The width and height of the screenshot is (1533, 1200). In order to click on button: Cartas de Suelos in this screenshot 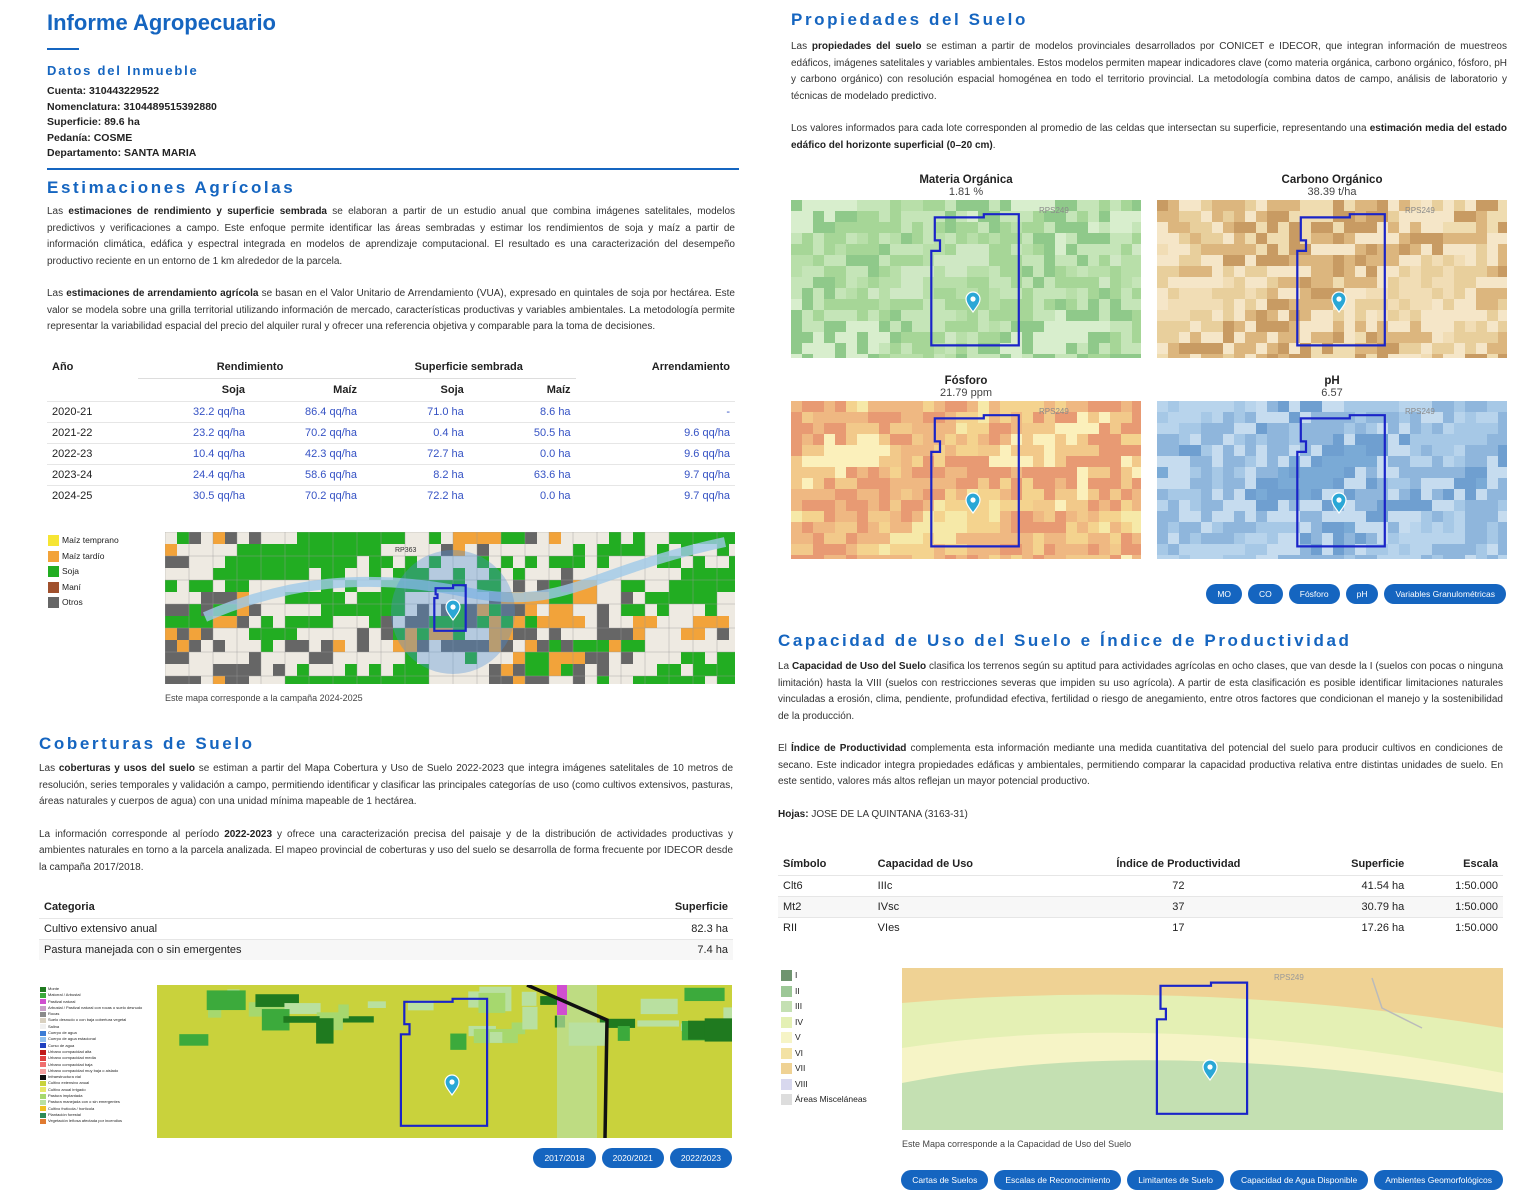, I will do `click(945, 1180)`.